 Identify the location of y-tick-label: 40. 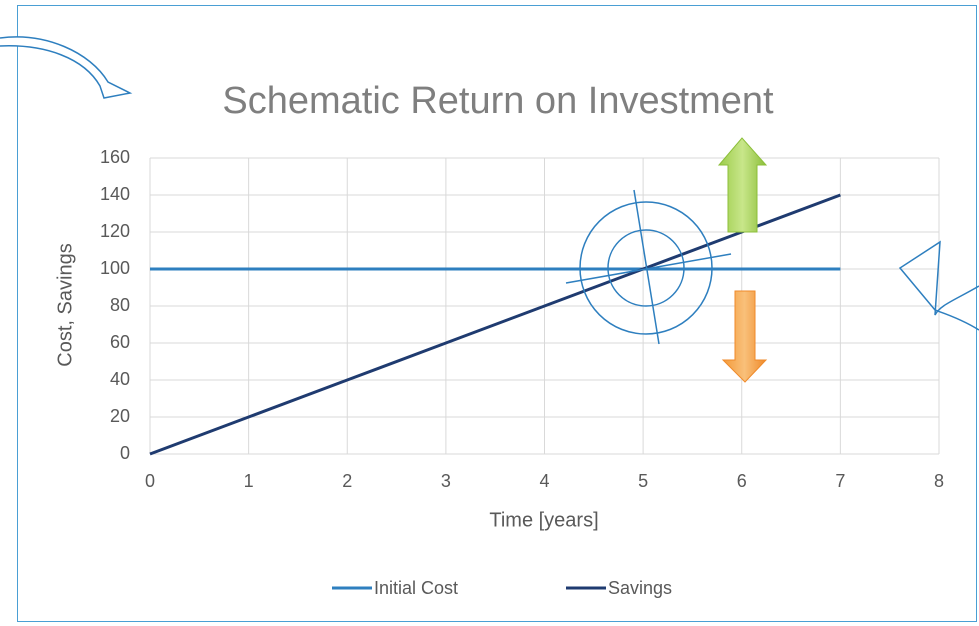
(120, 379).